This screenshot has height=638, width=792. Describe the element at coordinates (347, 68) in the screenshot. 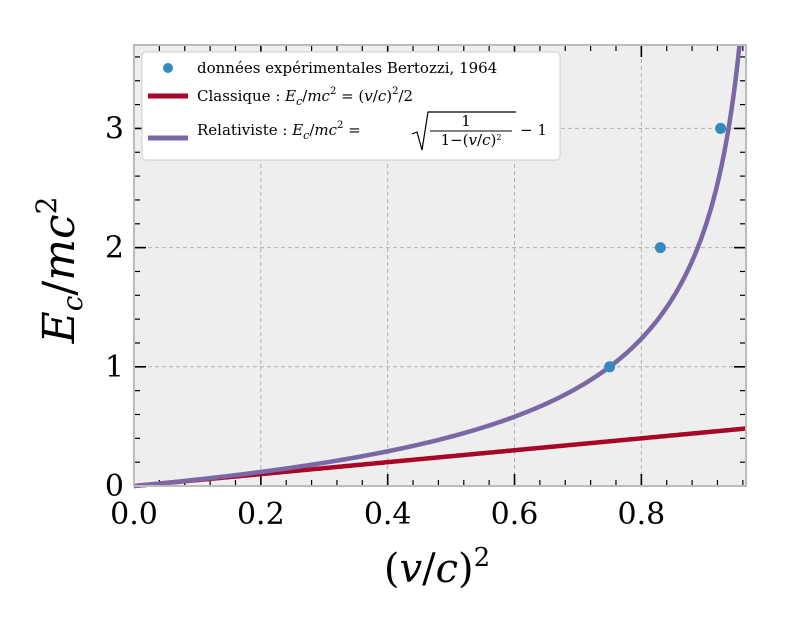

I see `legend-label-experimental: données expérimentales Bertozzi, 1964` at that location.